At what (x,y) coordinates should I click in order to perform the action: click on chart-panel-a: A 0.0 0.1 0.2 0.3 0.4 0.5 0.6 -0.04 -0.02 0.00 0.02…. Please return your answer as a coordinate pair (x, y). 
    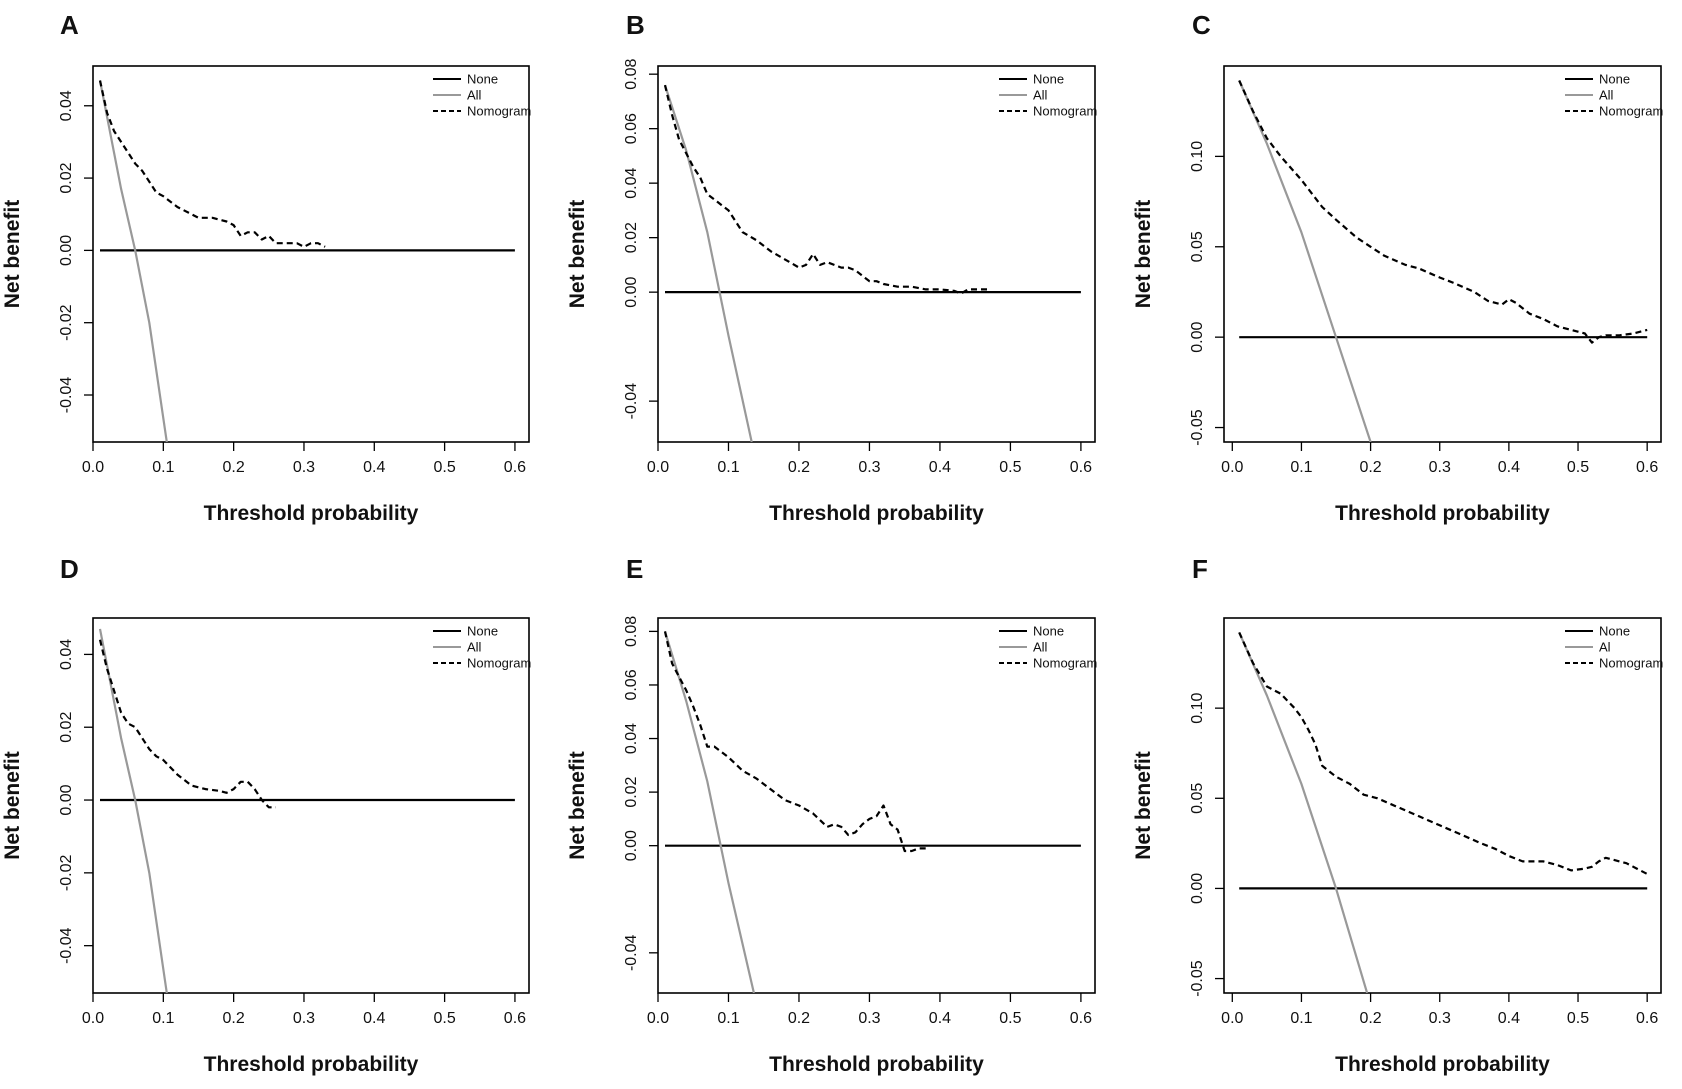
    Looking at the image, I should click on (266, 267).